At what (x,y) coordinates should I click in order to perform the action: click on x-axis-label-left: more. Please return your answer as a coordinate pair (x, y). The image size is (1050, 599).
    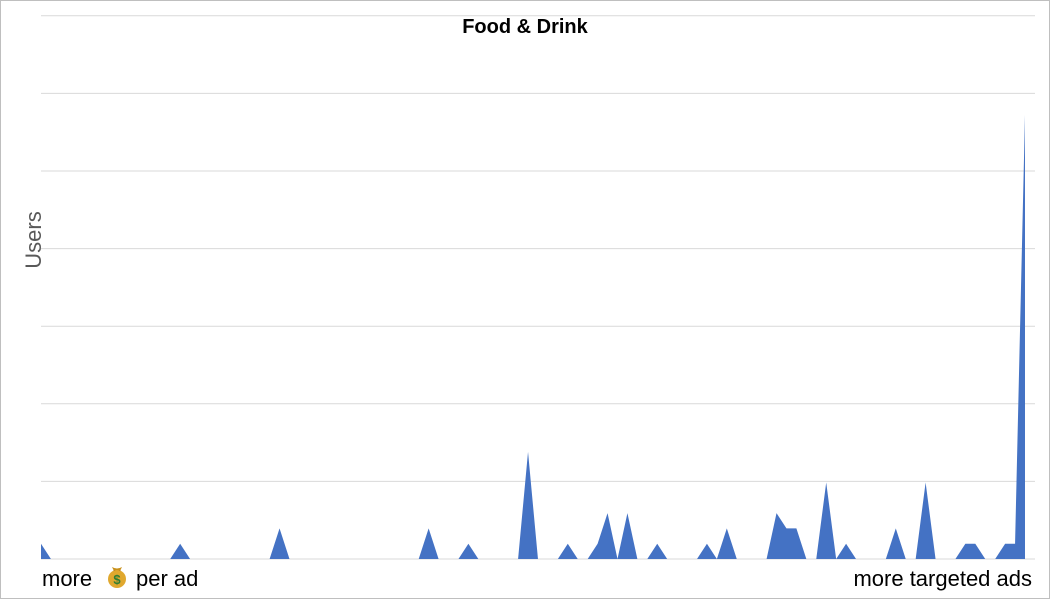
    Looking at the image, I should click on (67, 578).